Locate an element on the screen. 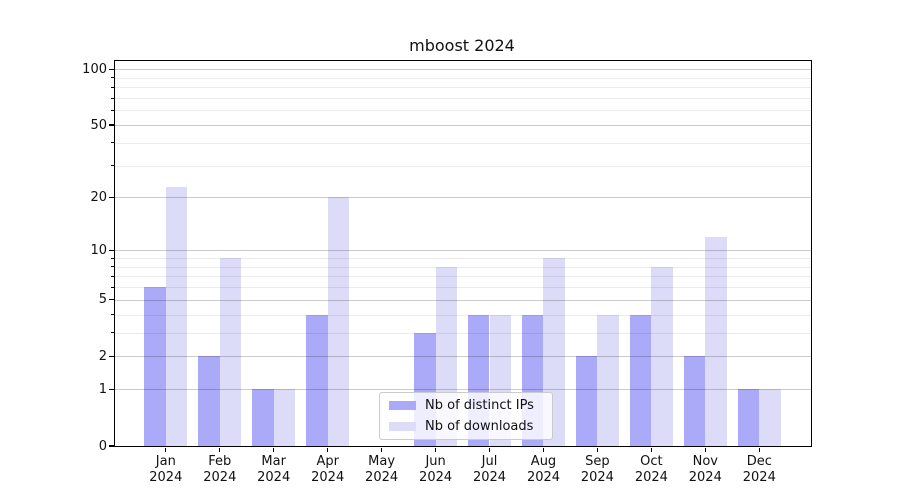  y-axis-tick-label: 50 is located at coordinates (98, 125).